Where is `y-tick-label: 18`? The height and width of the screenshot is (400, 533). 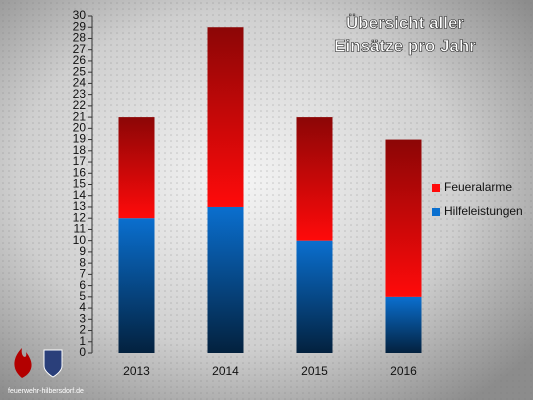 y-tick-label: 18 is located at coordinates (80, 150).